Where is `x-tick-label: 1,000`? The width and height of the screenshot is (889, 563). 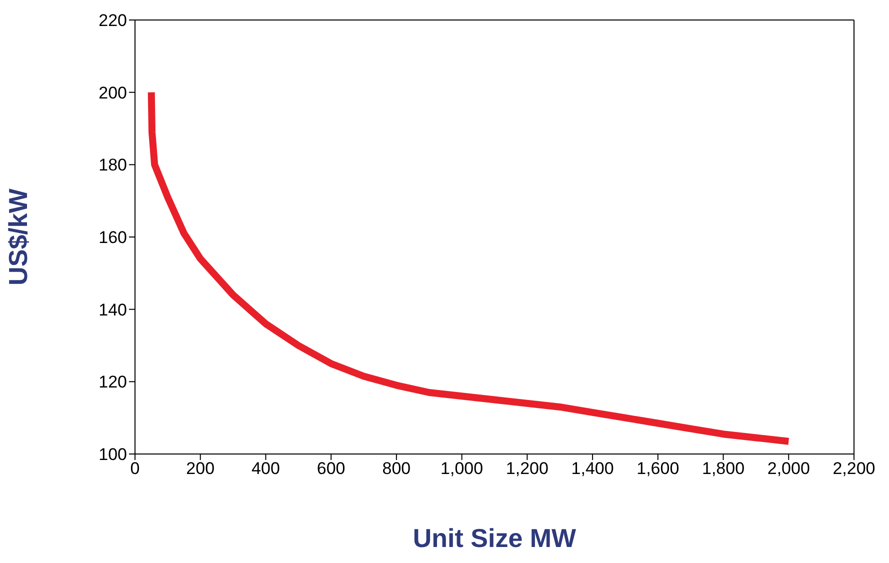
x-tick-label: 1,000 is located at coordinates (462, 468).